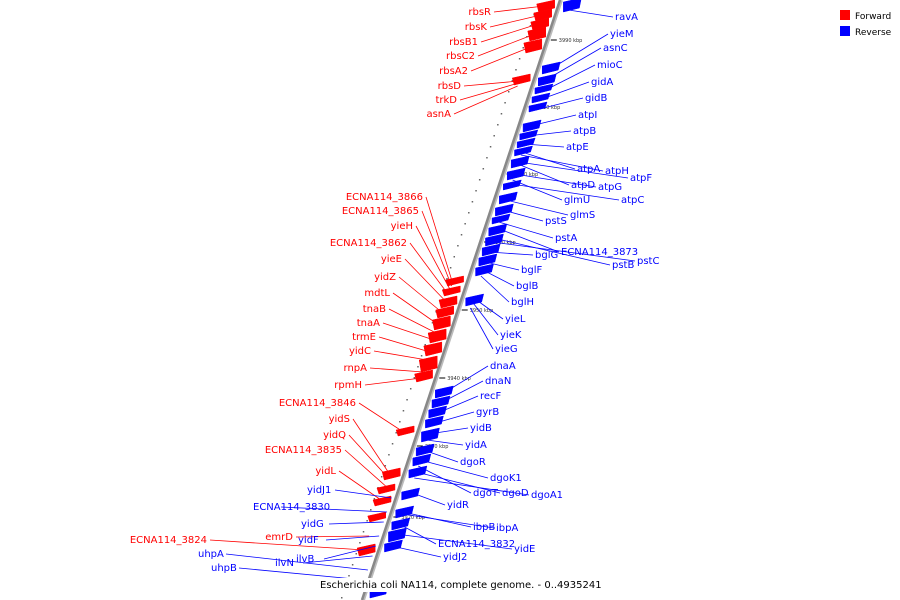  What do you see at coordinates (319, 490) in the screenshot?
I see `gene-label-reverse: yidJ1` at bounding box center [319, 490].